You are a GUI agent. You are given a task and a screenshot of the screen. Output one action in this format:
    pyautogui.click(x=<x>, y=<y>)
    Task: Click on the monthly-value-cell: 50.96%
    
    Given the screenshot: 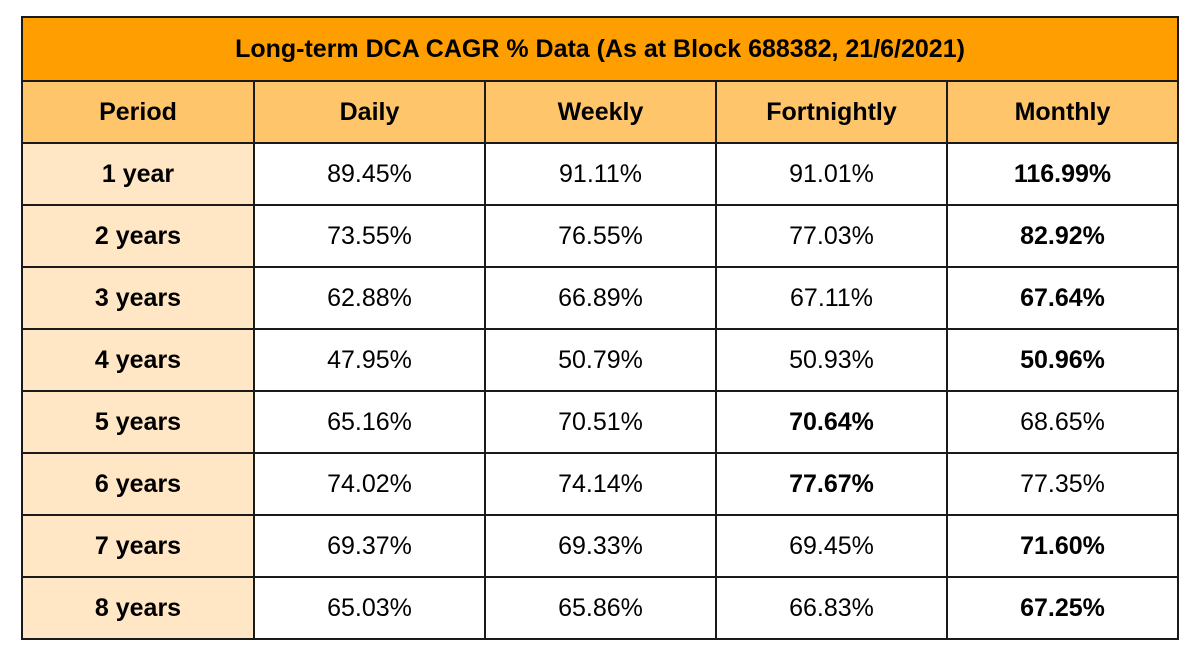 What is the action you would take?
    pyautogui.click(x=1062, y=360)
    